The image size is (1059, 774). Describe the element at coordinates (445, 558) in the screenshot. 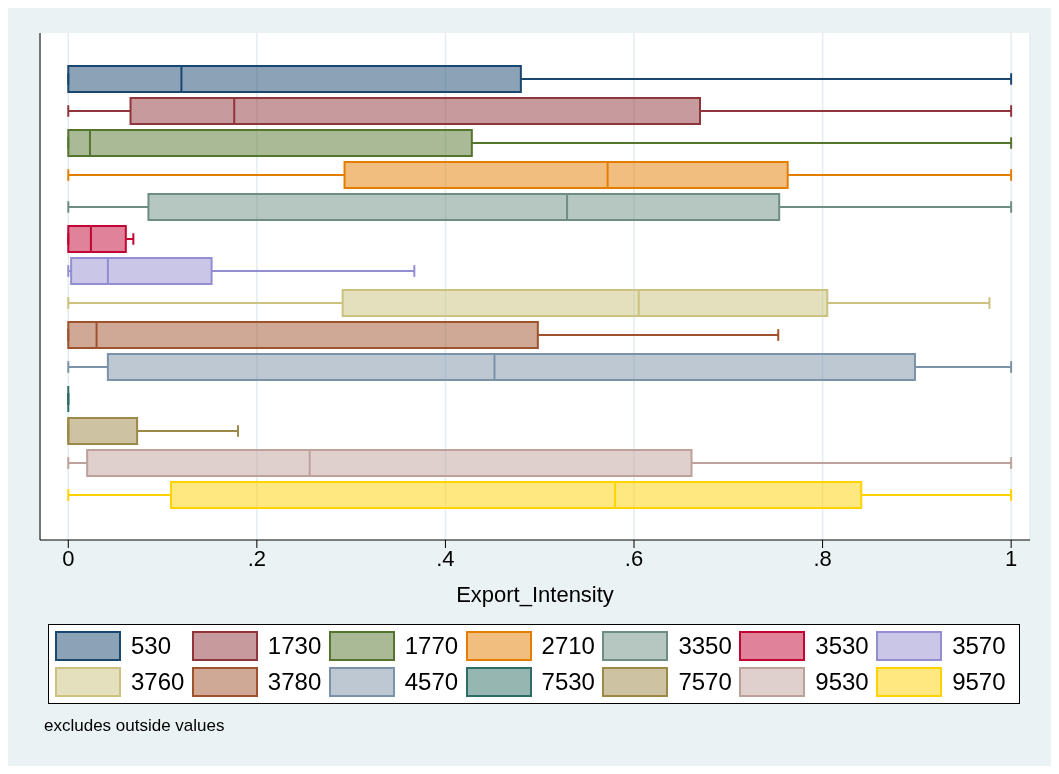

I see `x-tick-label: .4` at that location.